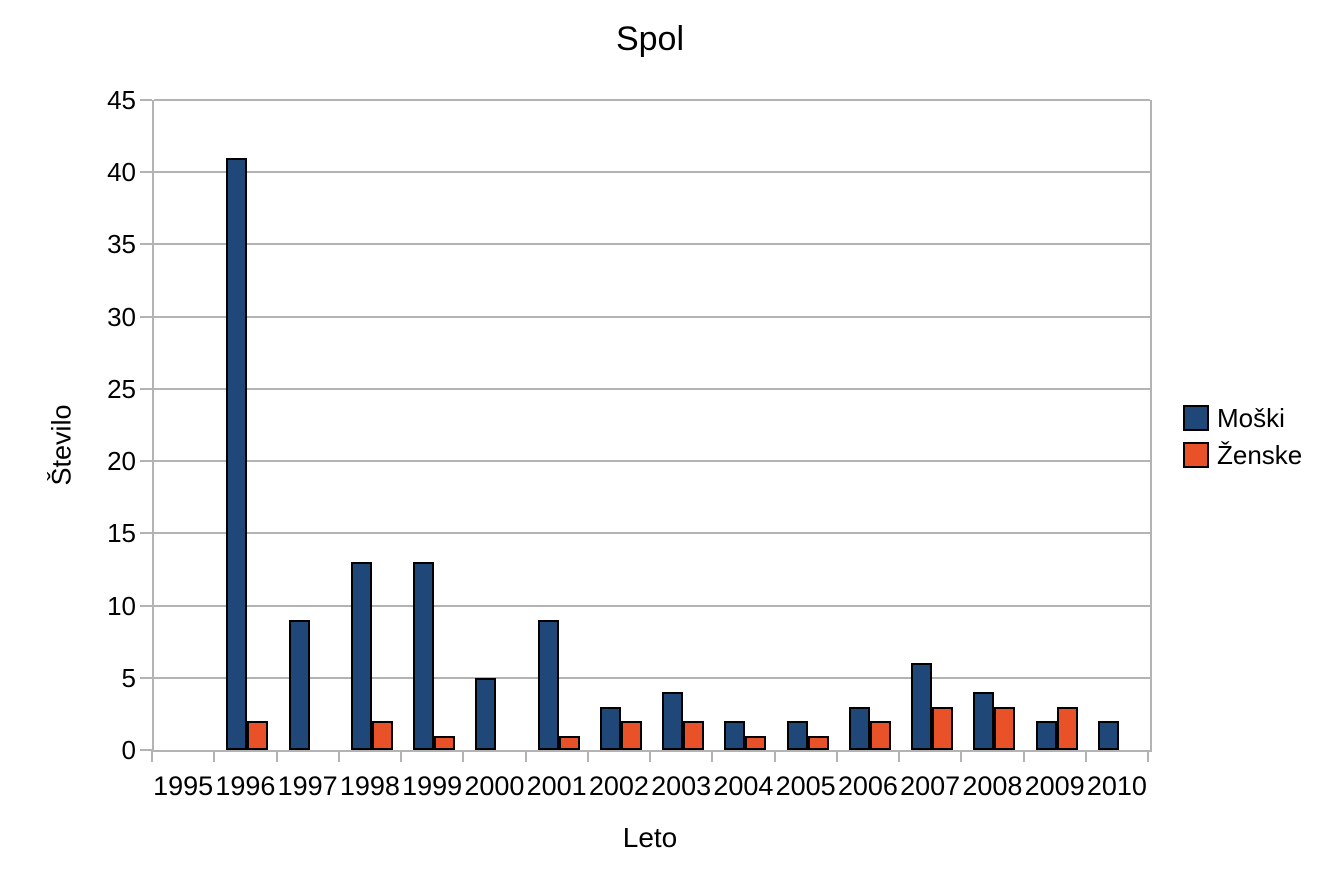 Image resolution: width=1324 pixels, height=870 pixels. I want to click on legend-swatch-moki, so click(1196, 418).